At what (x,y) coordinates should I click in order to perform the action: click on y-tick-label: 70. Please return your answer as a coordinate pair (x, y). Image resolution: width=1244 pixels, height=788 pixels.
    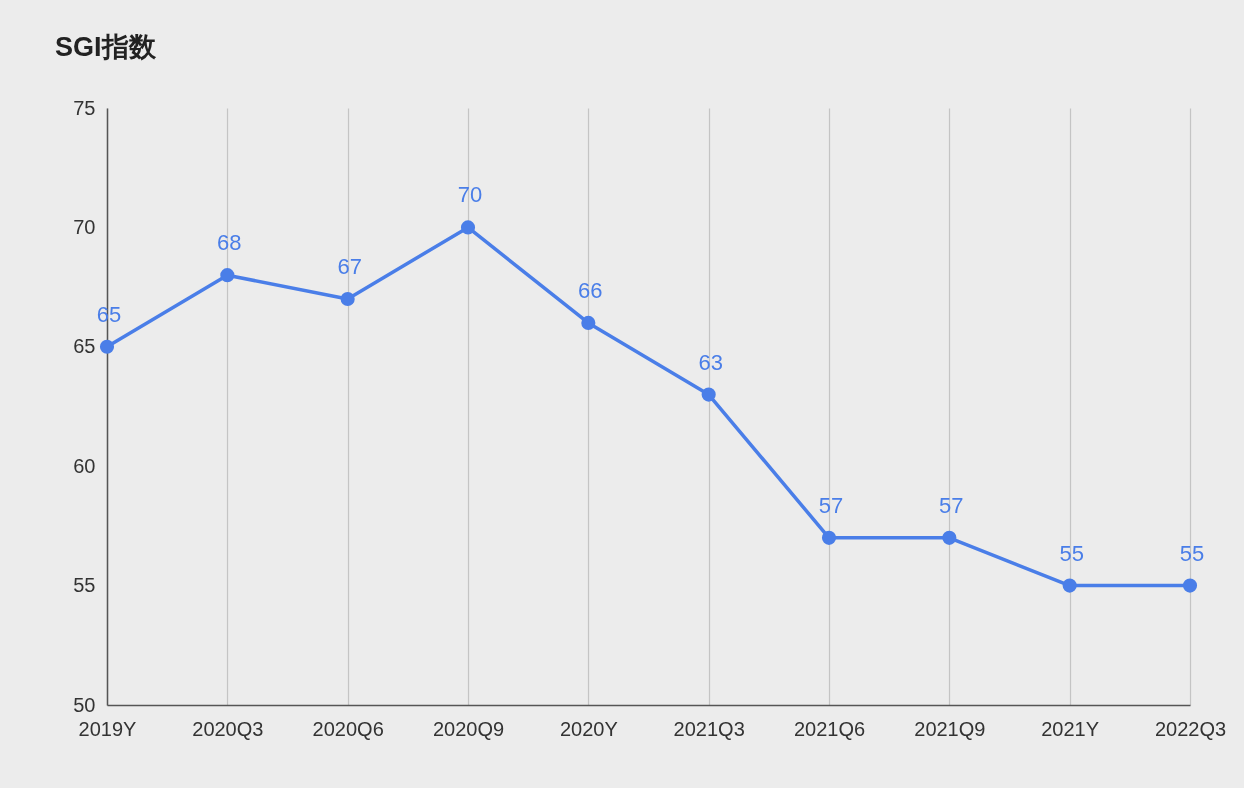
    Looking at the image, I should click on (84, 226).